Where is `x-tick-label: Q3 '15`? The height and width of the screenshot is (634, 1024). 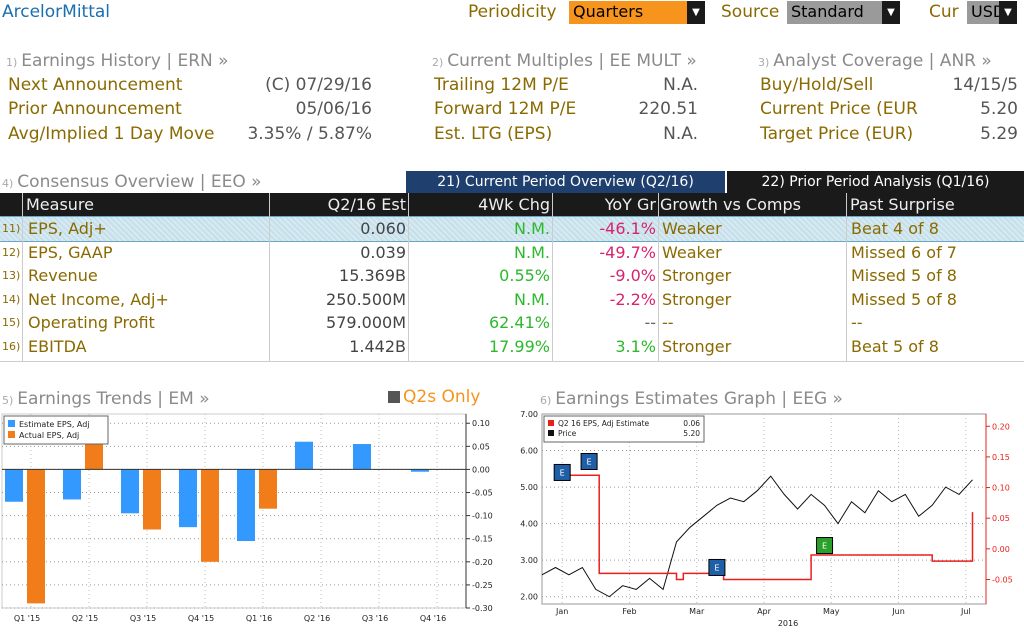
x-tick-label: Q3 '15 is located at coordinates (143, 618).